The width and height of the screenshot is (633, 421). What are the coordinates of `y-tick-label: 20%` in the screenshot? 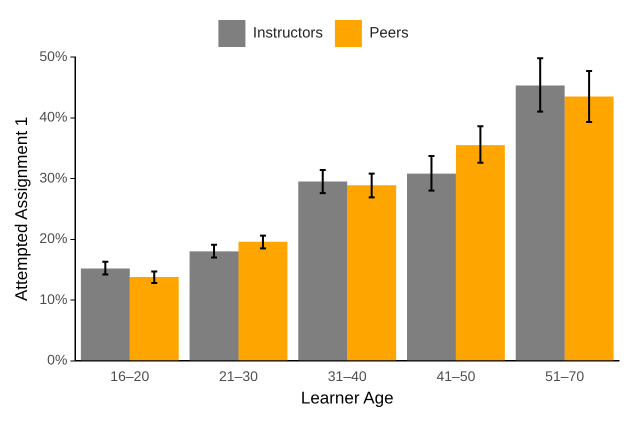 It's located at (53, 238).